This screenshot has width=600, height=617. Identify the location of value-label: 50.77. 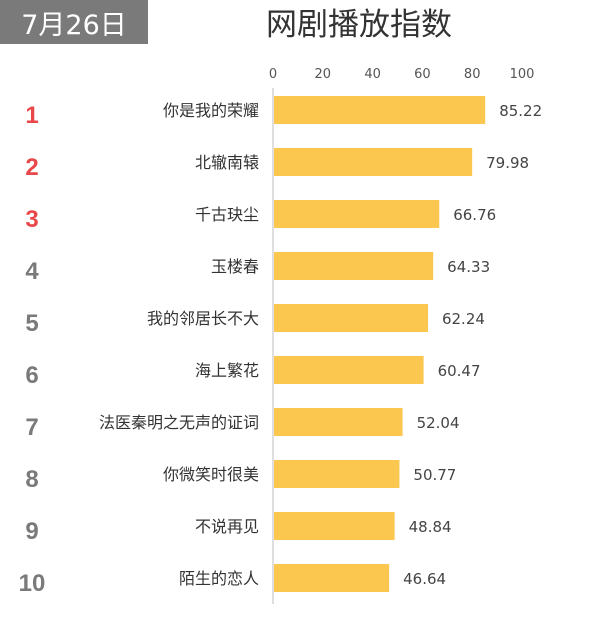
(434, 475).